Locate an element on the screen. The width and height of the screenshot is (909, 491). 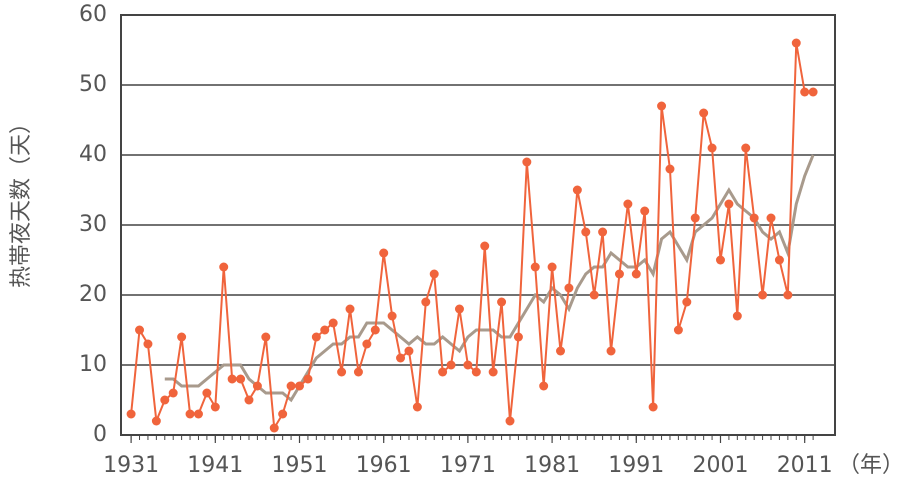
x-tick-label: 1941 is located at coordinates (215, 465).